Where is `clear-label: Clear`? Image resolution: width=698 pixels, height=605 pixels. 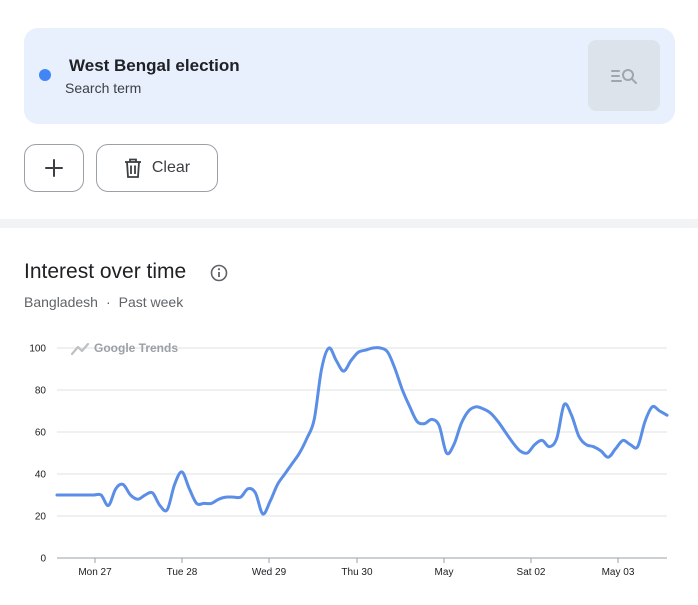
clear-label: Clear is located at coordinates (171, 167).